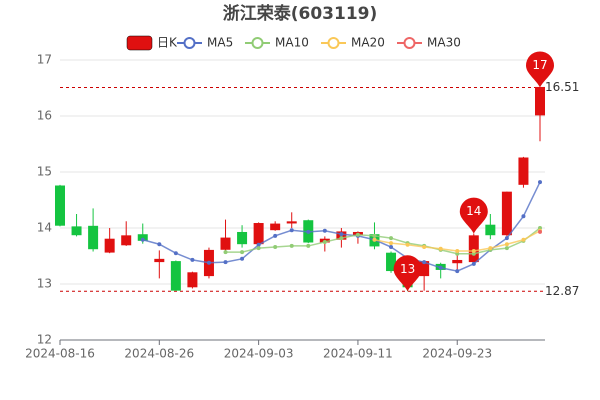  Describe the element at coordinates (562, 87) in the screenshot. I see `mark-line-label: 16.51` at that location.